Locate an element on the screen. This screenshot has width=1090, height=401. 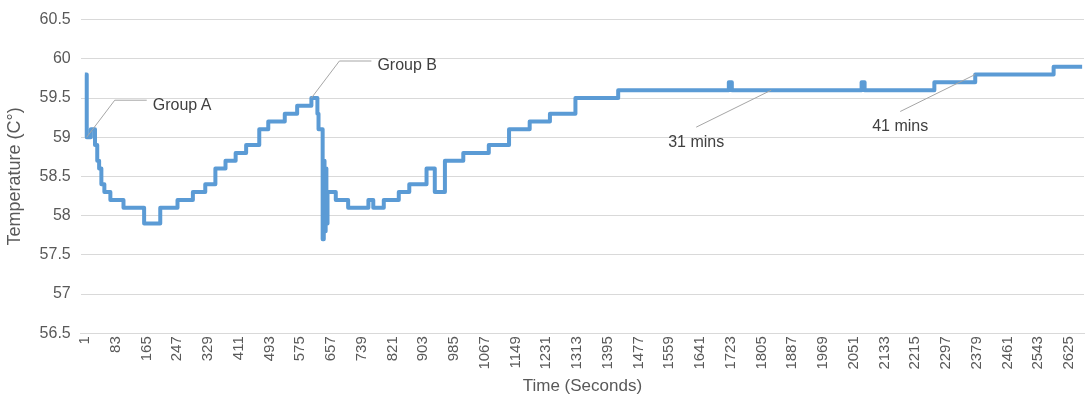
x-tick-label: 2461 is located at coordinates (1006, 353).